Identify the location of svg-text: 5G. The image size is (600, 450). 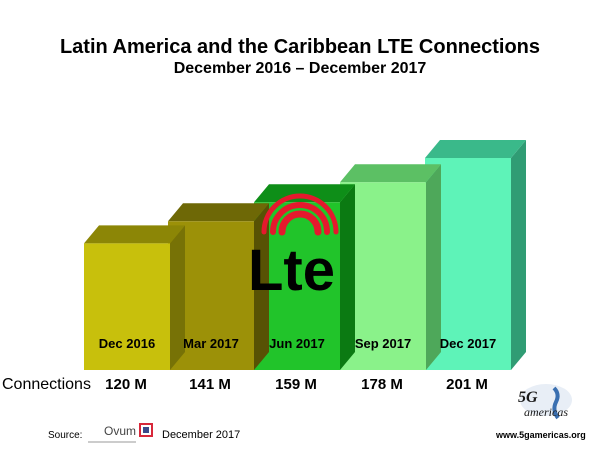
(528, 397).